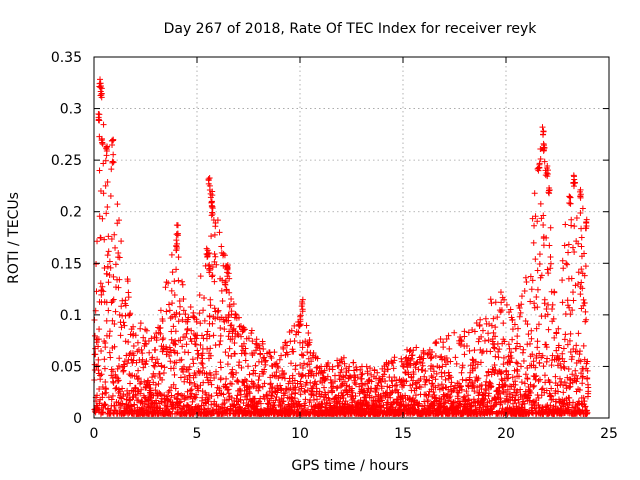  I want to click on y-tick-labels: 0 0.05 0.1 0.15 0.2 0.25 0.3 0.35, so click(66, 238).